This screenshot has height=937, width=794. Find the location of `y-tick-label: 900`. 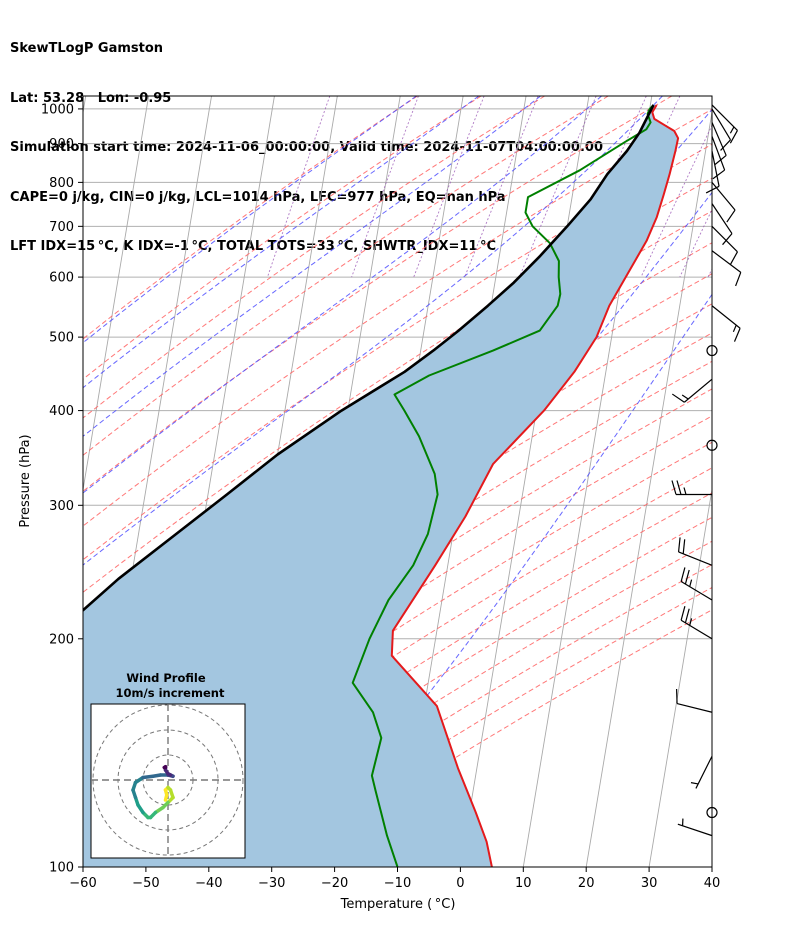

y-tick-label: 900 is located at coordinates (61, 144).